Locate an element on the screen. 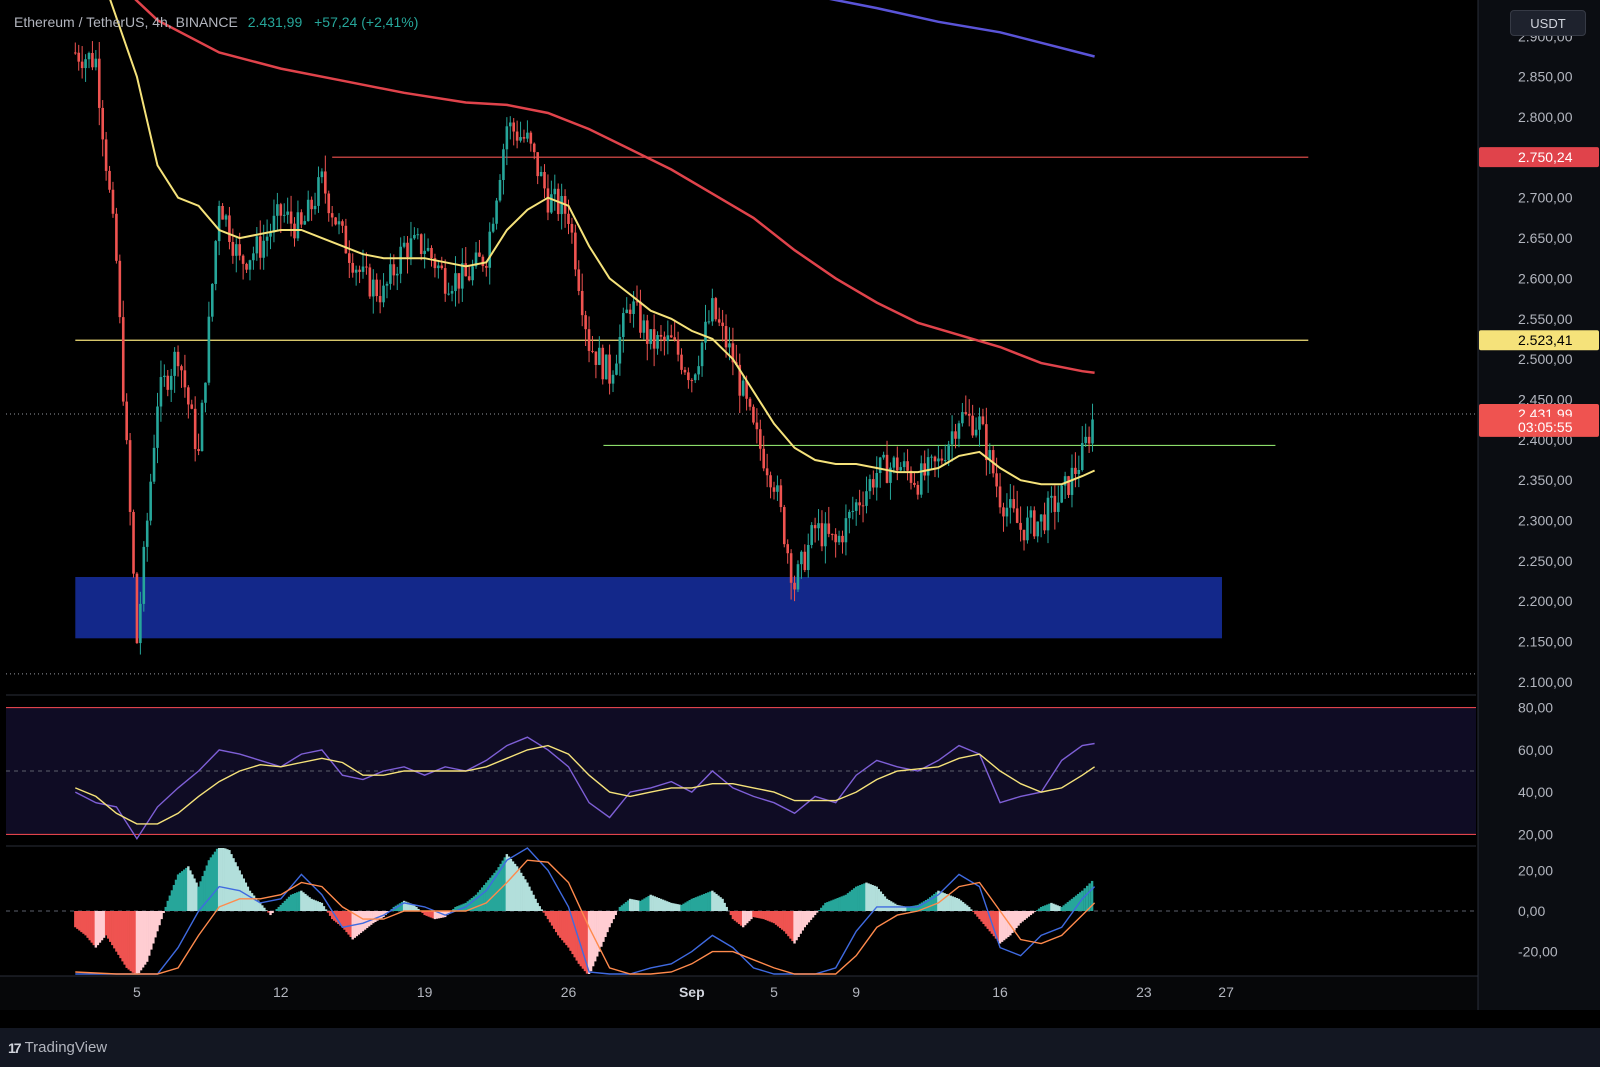 Image resolution: width=1600 pixels, height=1067 pixels. price-tick-label: 2.250,00 is located at coordinates (1545, 561).